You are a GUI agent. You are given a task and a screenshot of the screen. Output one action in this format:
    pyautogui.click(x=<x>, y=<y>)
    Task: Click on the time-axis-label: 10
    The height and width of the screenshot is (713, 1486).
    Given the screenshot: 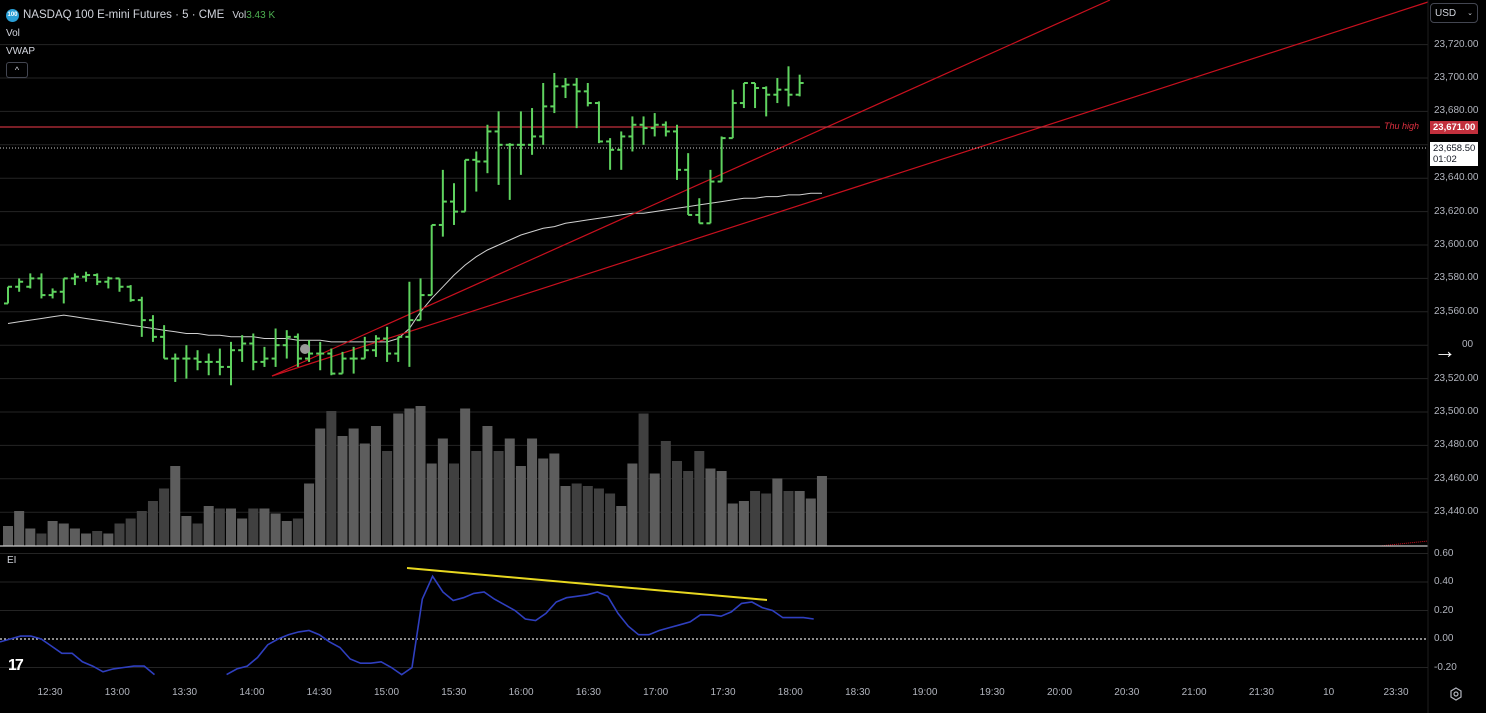 What is the action you would take?
    pyautogui.click(x=1329, y=692)
    